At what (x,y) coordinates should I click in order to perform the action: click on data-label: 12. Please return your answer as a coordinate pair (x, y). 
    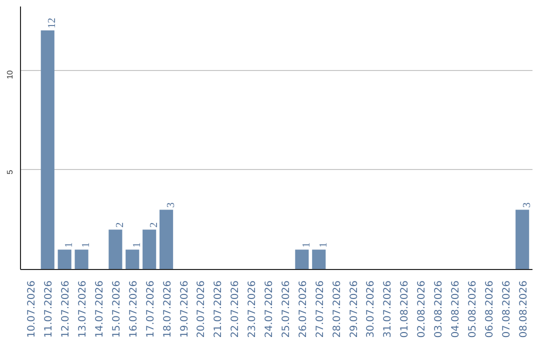
    Looking at the image, I should click on (52, 23).